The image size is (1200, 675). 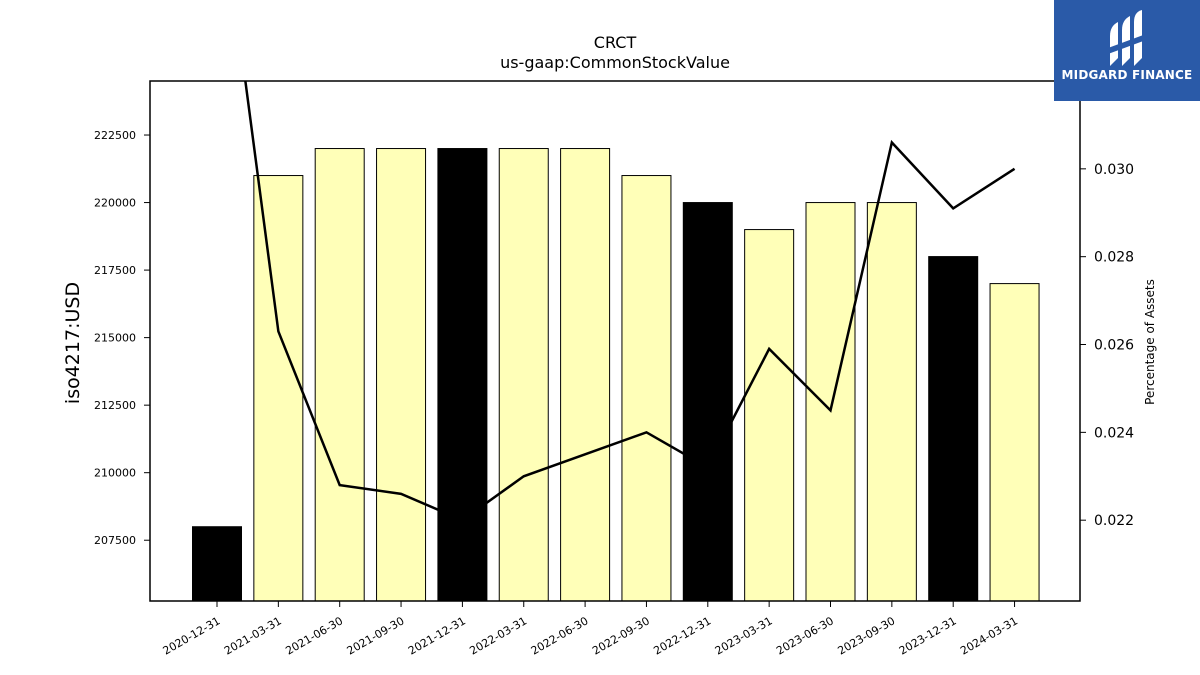 I want to click on x-tick-label: 2022-09-30, so click(x=621, y=635).